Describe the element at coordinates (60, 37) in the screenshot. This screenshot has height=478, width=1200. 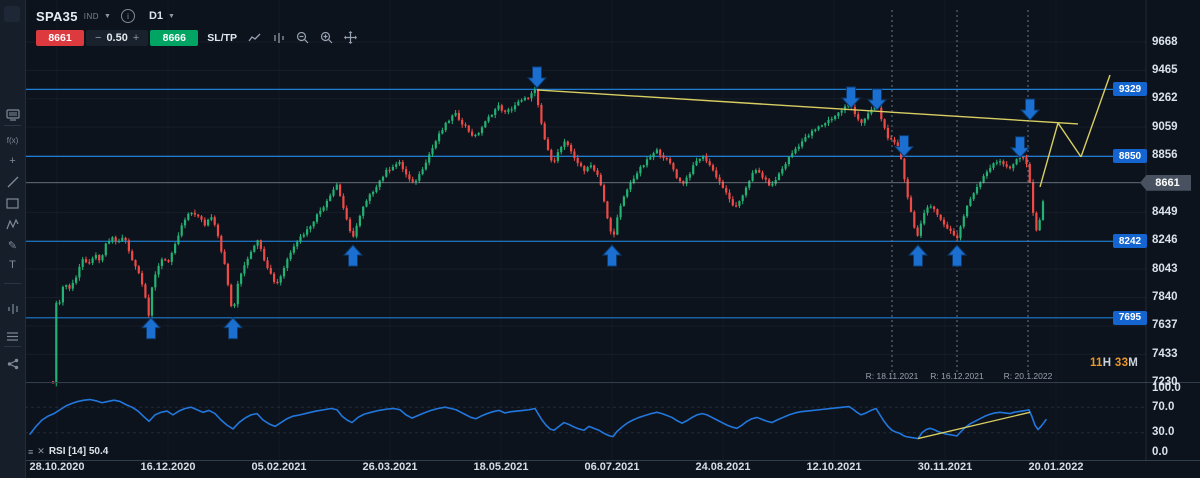
I see `sell-button: 8661` at that location.